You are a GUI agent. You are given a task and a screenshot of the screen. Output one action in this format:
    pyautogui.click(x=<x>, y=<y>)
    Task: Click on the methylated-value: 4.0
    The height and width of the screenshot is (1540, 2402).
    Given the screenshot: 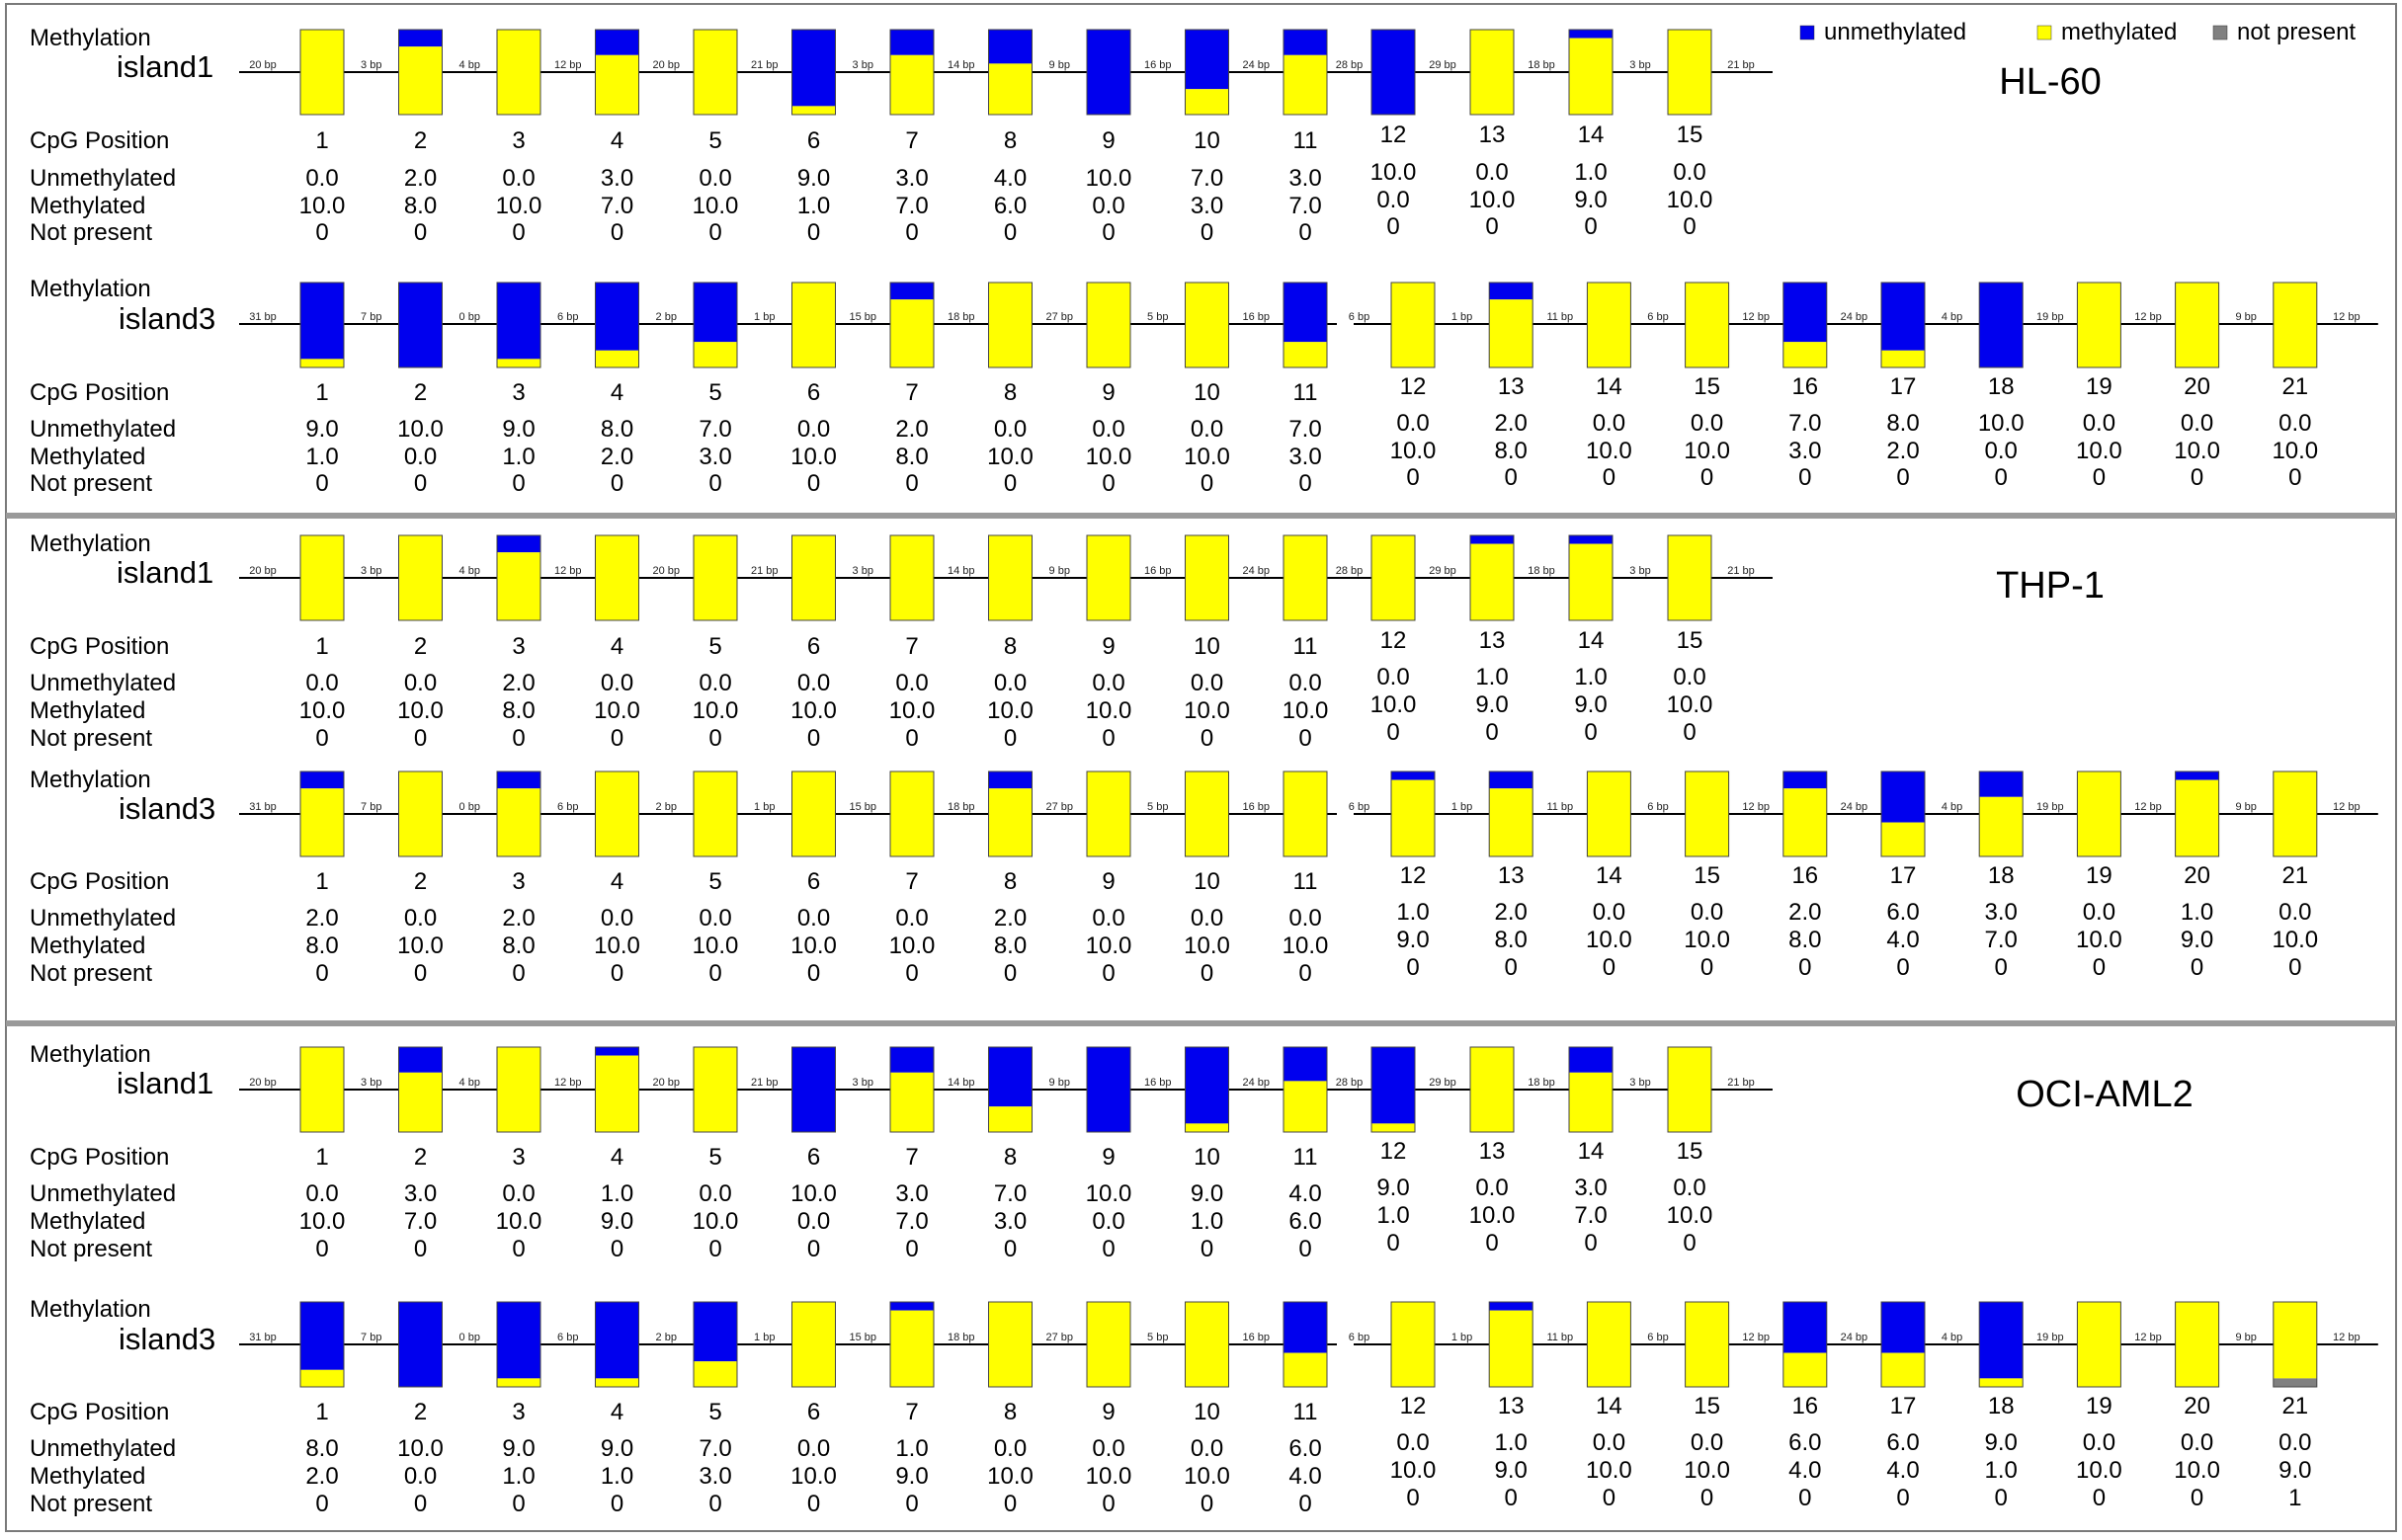 What is the action you would take?
    pyautogui.click(x=1805, y=1470)
    